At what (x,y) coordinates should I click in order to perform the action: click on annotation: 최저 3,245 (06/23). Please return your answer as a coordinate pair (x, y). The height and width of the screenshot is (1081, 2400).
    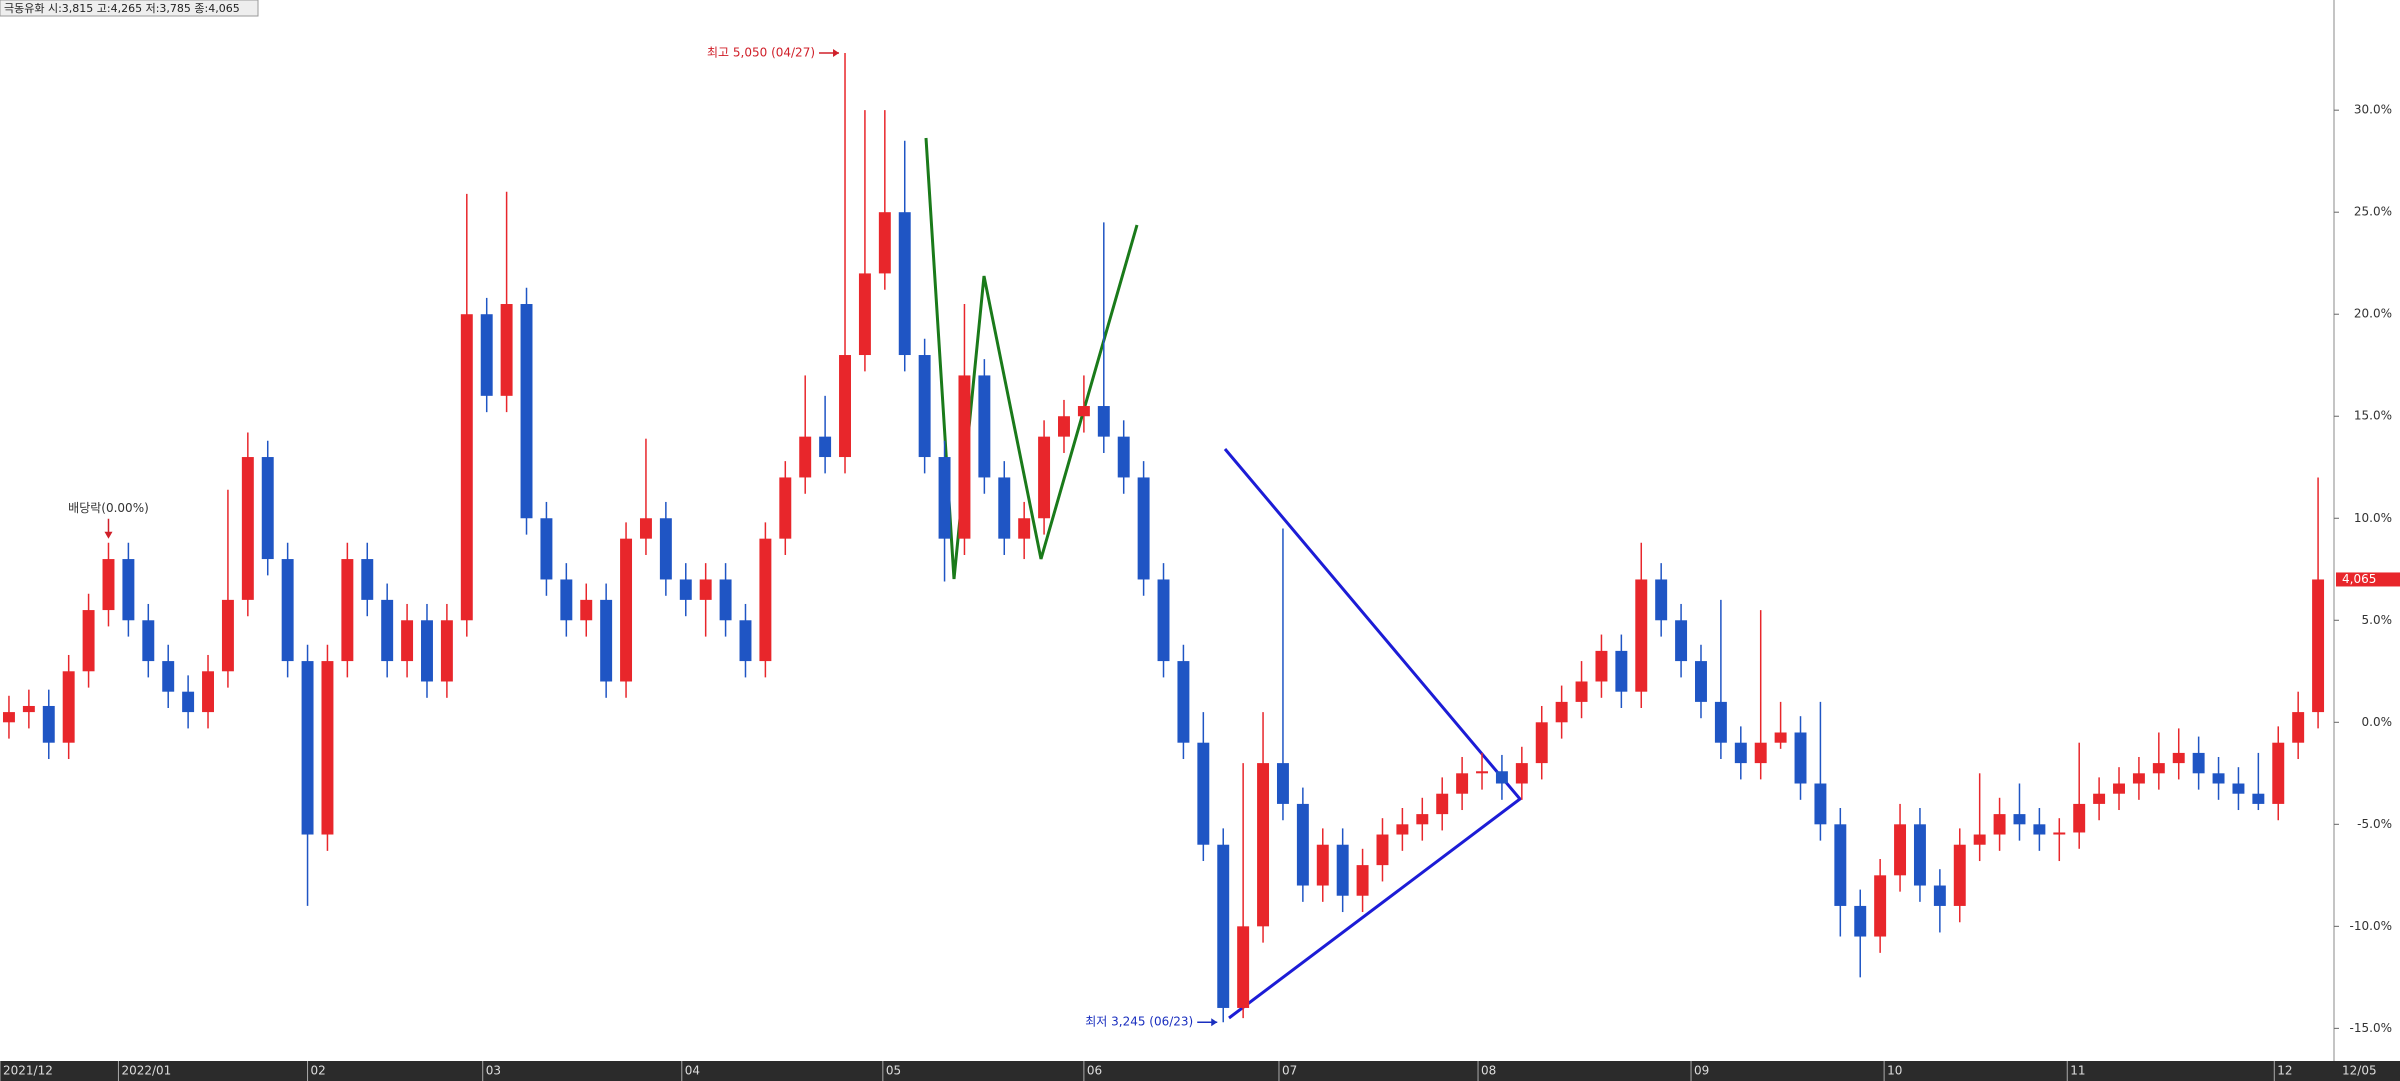
    Looking at the image, I should click on (1139, 1022).